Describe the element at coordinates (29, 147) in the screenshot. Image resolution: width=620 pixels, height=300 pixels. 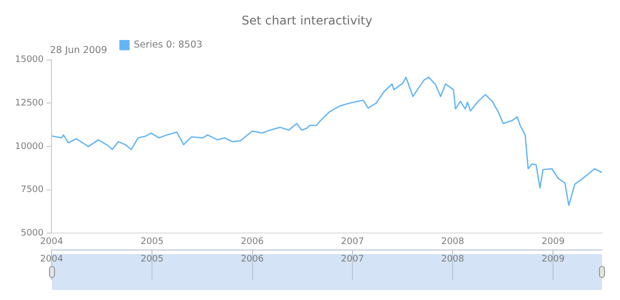
I see `y-tick-label: 10000` at that location.